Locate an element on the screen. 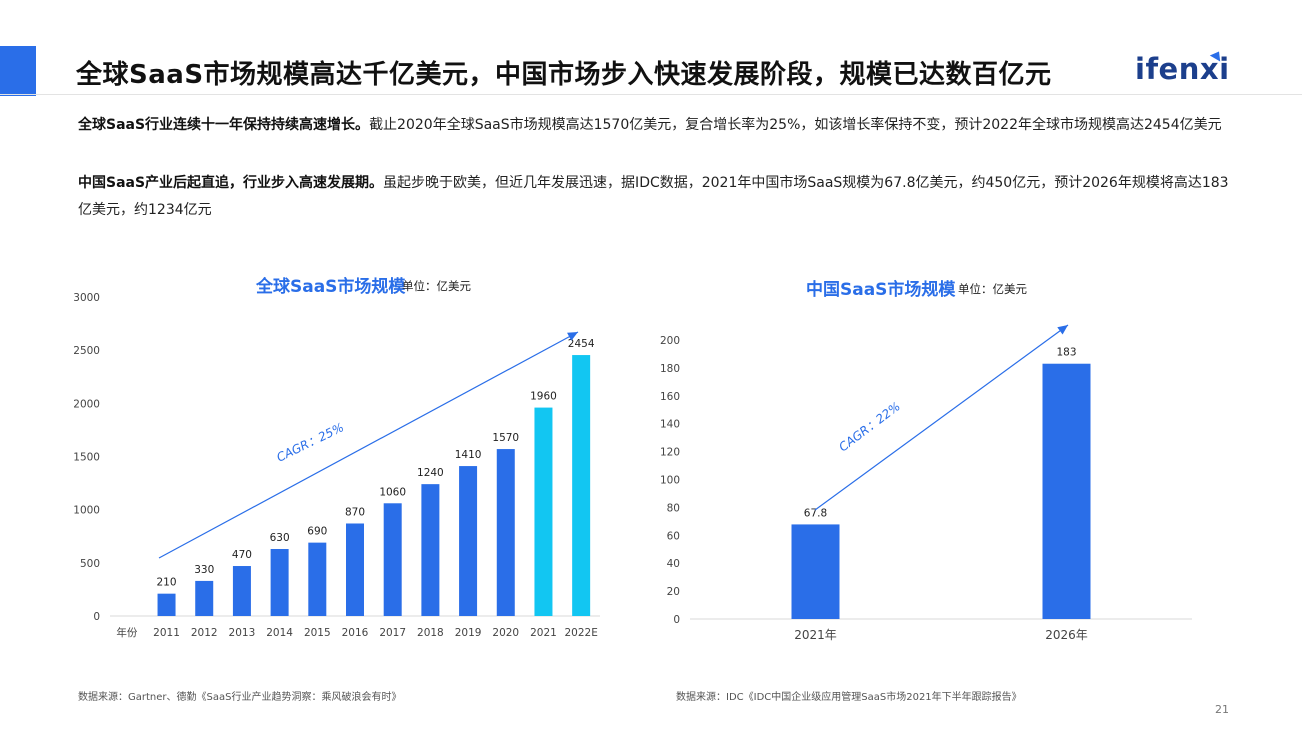 This screenshot has width=1302, height=742. global-x-tick-label: 2012 is located at coordinates (204, 633).